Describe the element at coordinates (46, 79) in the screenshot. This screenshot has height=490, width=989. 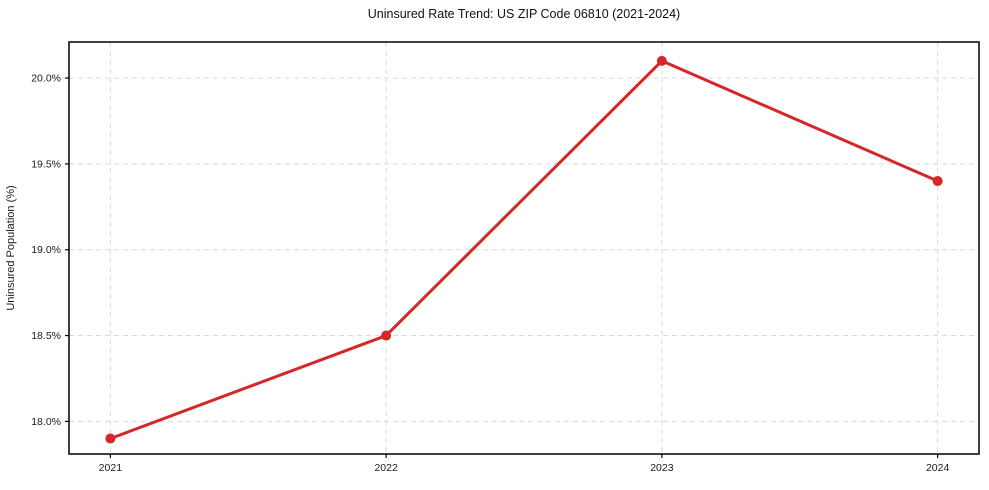
I see `y-tick-label: 20.0%` at that location.